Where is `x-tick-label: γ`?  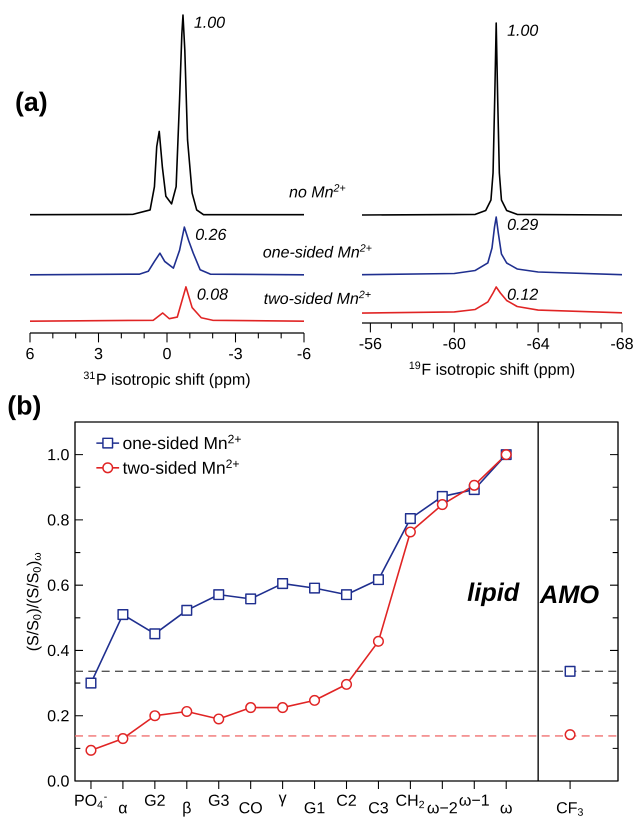 x-tick-label: γ is located at coordinates (282, 800).